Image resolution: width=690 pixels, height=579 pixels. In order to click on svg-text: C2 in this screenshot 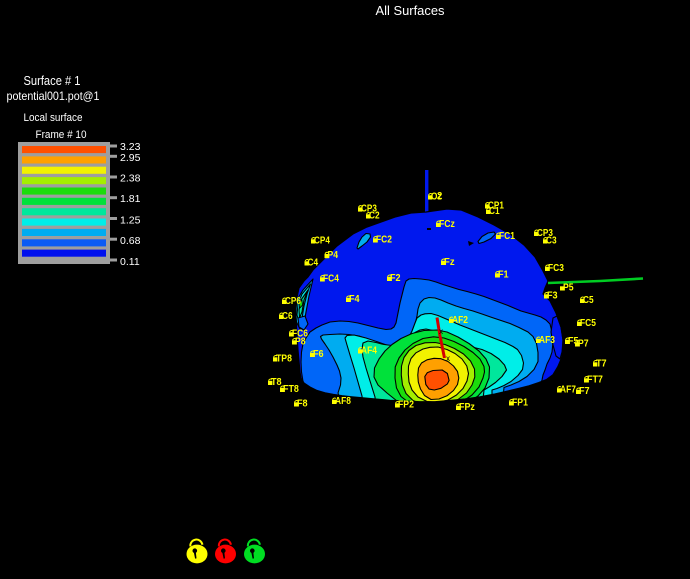, I will do `click(374, 216)`.